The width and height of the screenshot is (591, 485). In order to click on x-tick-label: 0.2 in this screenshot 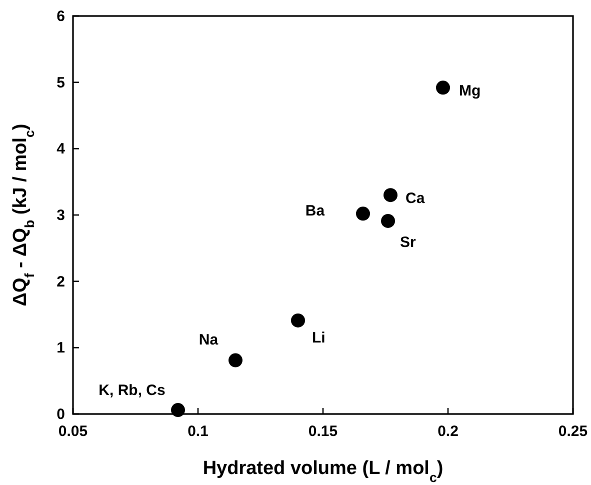, I will do `click(448, 431)`.